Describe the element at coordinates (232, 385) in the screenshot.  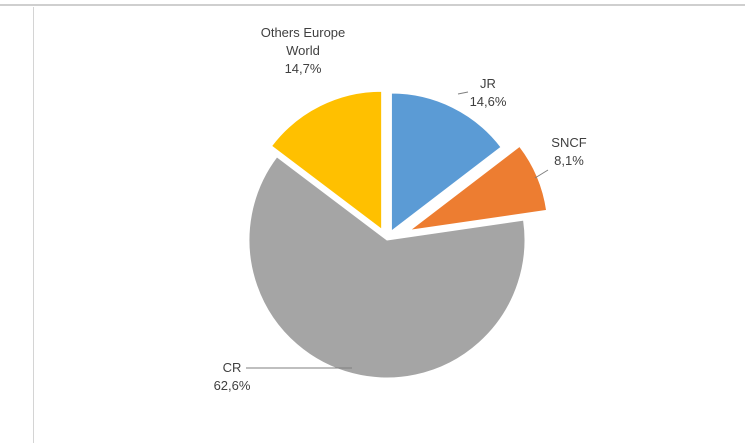
I see `data-label-percent: 62,6%` at that location.